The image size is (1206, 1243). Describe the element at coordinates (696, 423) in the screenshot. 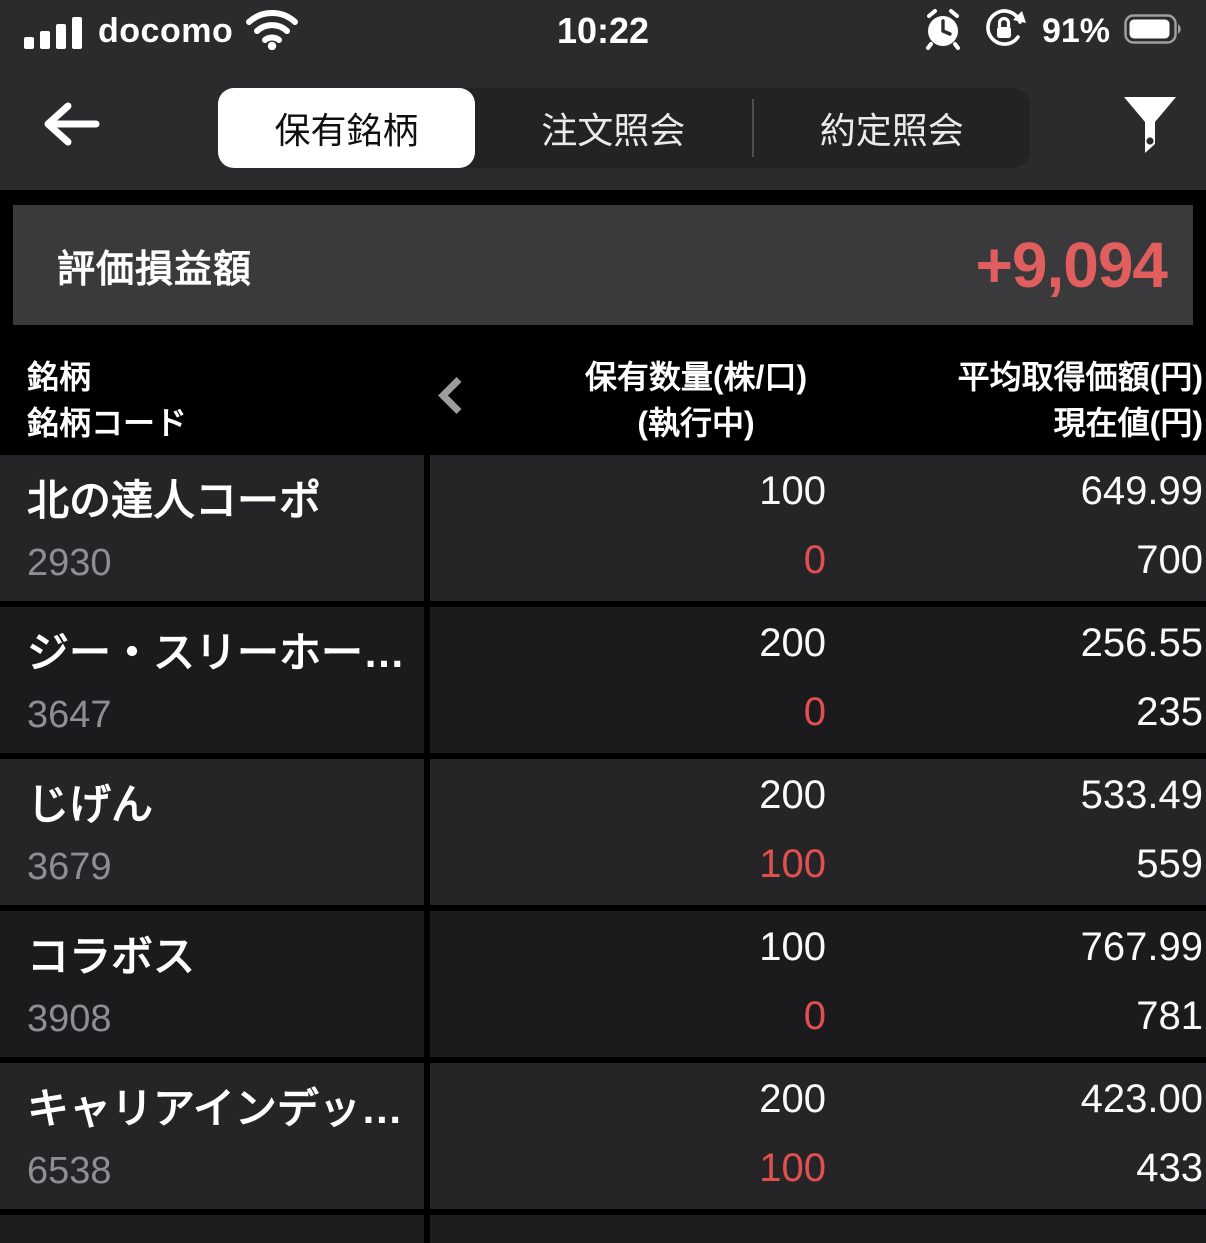

I see `header-executing: (執行中)` at that location.